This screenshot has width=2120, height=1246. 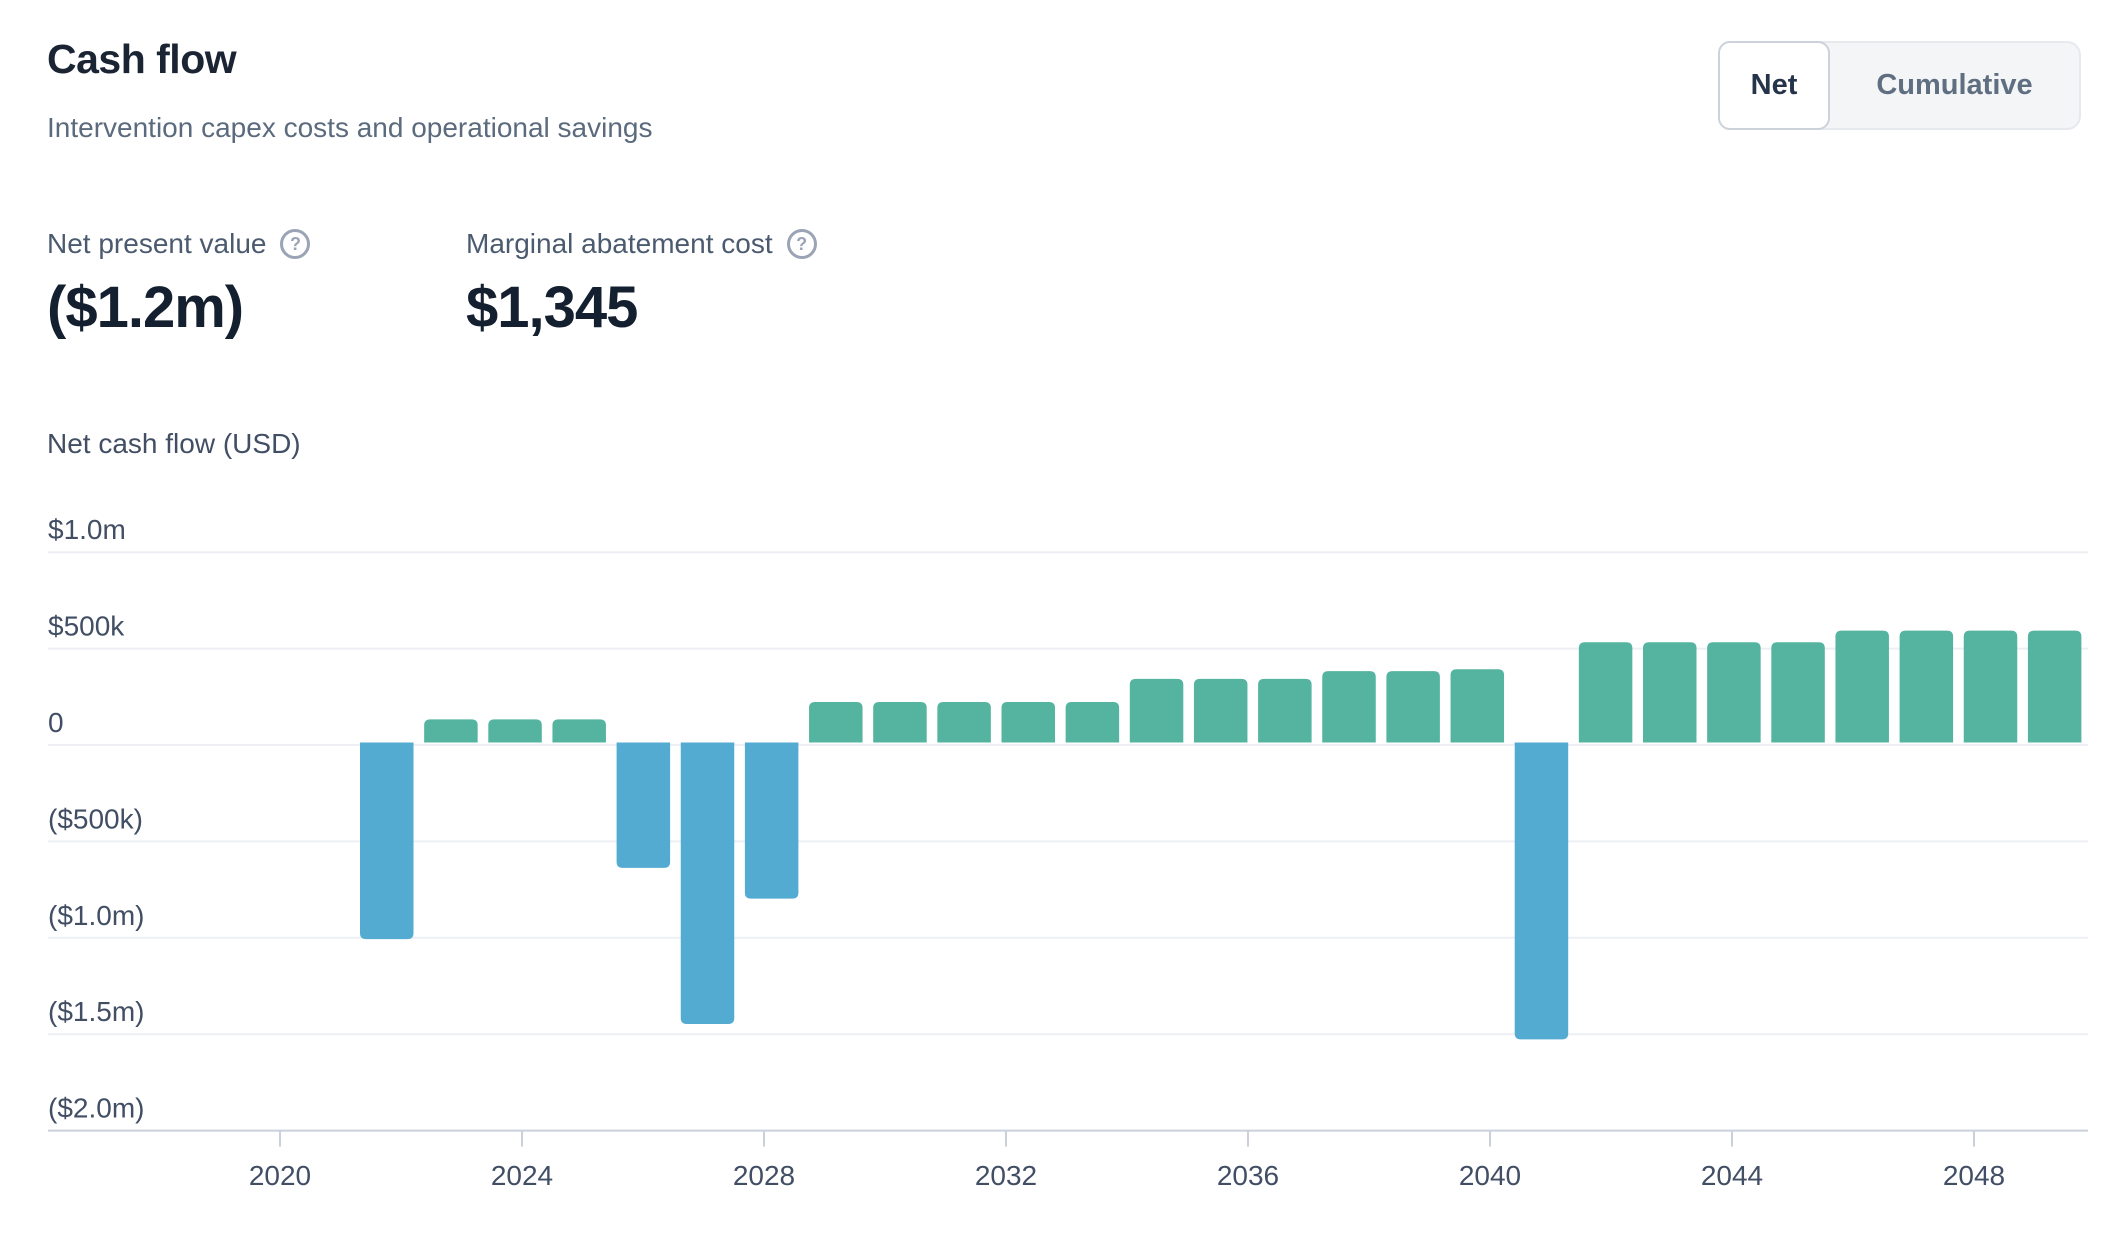 What do you see at coordinates (1732, 1175) in the screenshot?
I see `x-tick-label: 2044` at bounding box center [1732, 1175].